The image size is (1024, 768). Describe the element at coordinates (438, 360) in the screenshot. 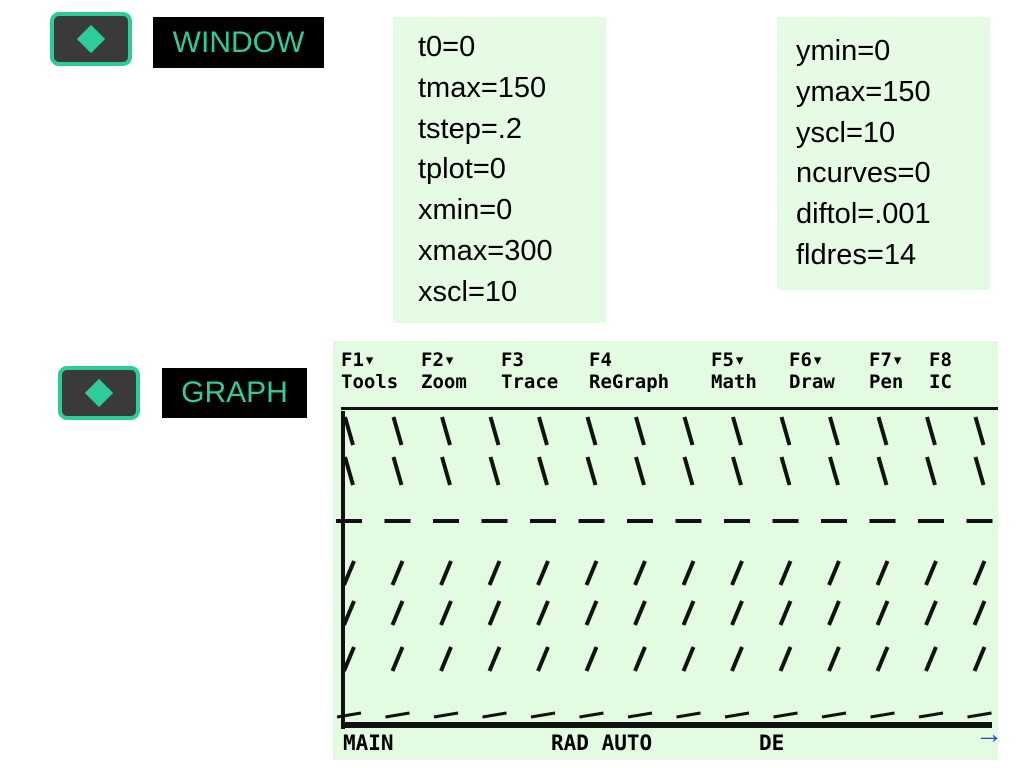

I see `tab-key: F2▾` at that location.